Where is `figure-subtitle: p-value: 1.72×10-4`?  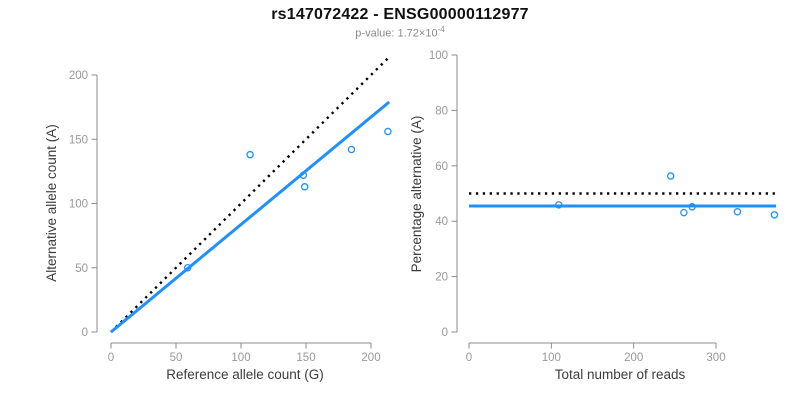 figure-subtitle: p-value: 1.72×10-4 is located at coordinates (400, 32).